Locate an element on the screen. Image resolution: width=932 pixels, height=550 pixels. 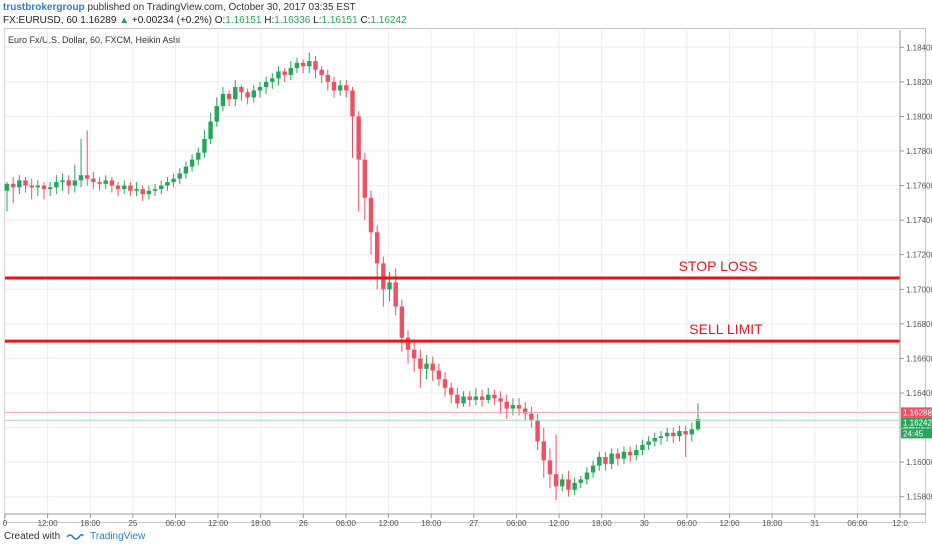
high-value: 1.16336 is located at coordinates (292, 20).